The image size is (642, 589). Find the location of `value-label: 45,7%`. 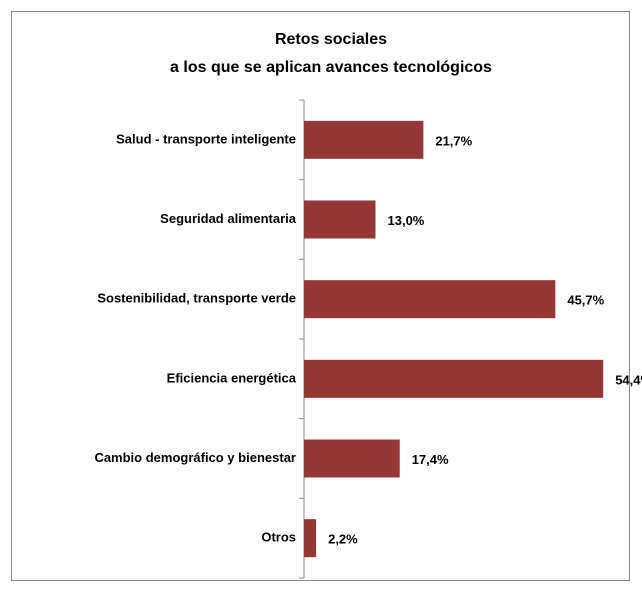

value-label: 45,7% is located at coordinates (585, 300).